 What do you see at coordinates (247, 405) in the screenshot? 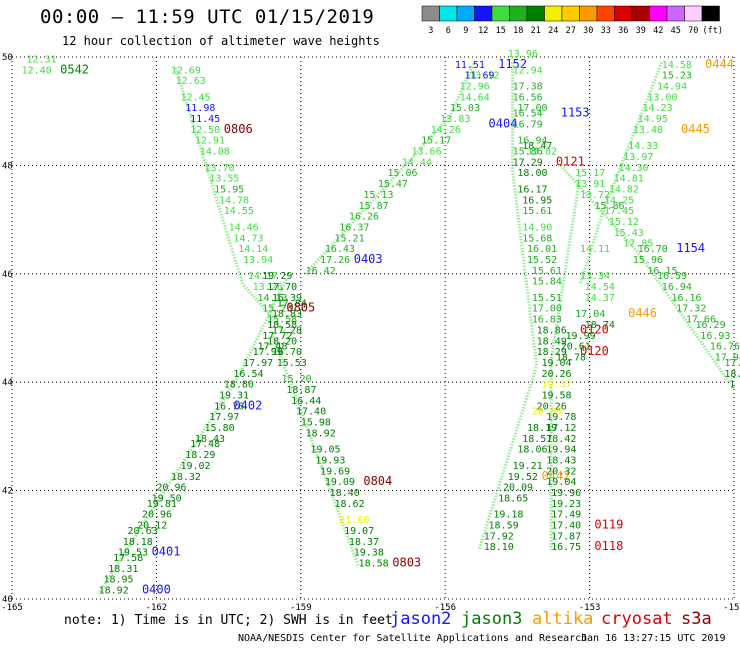
I see `pass-time-label: 0402` at bounding box center [247, 405].